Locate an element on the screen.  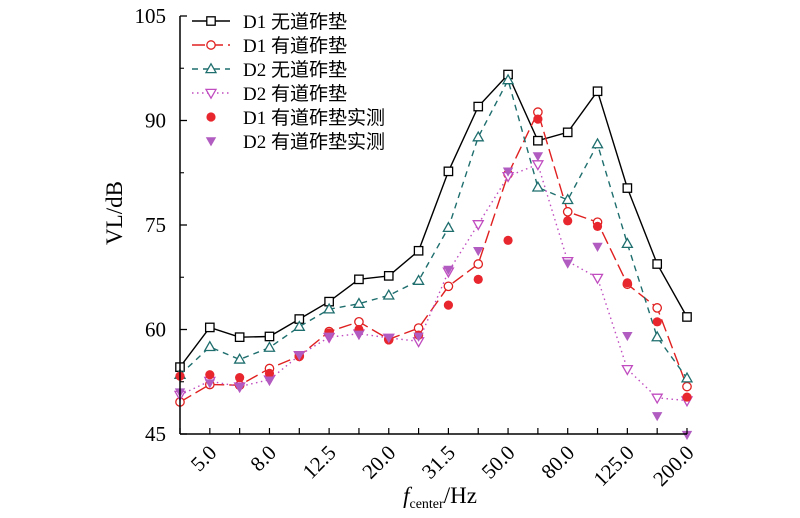
x-axis-title-subscript: center is located at coordinates (426, 504).